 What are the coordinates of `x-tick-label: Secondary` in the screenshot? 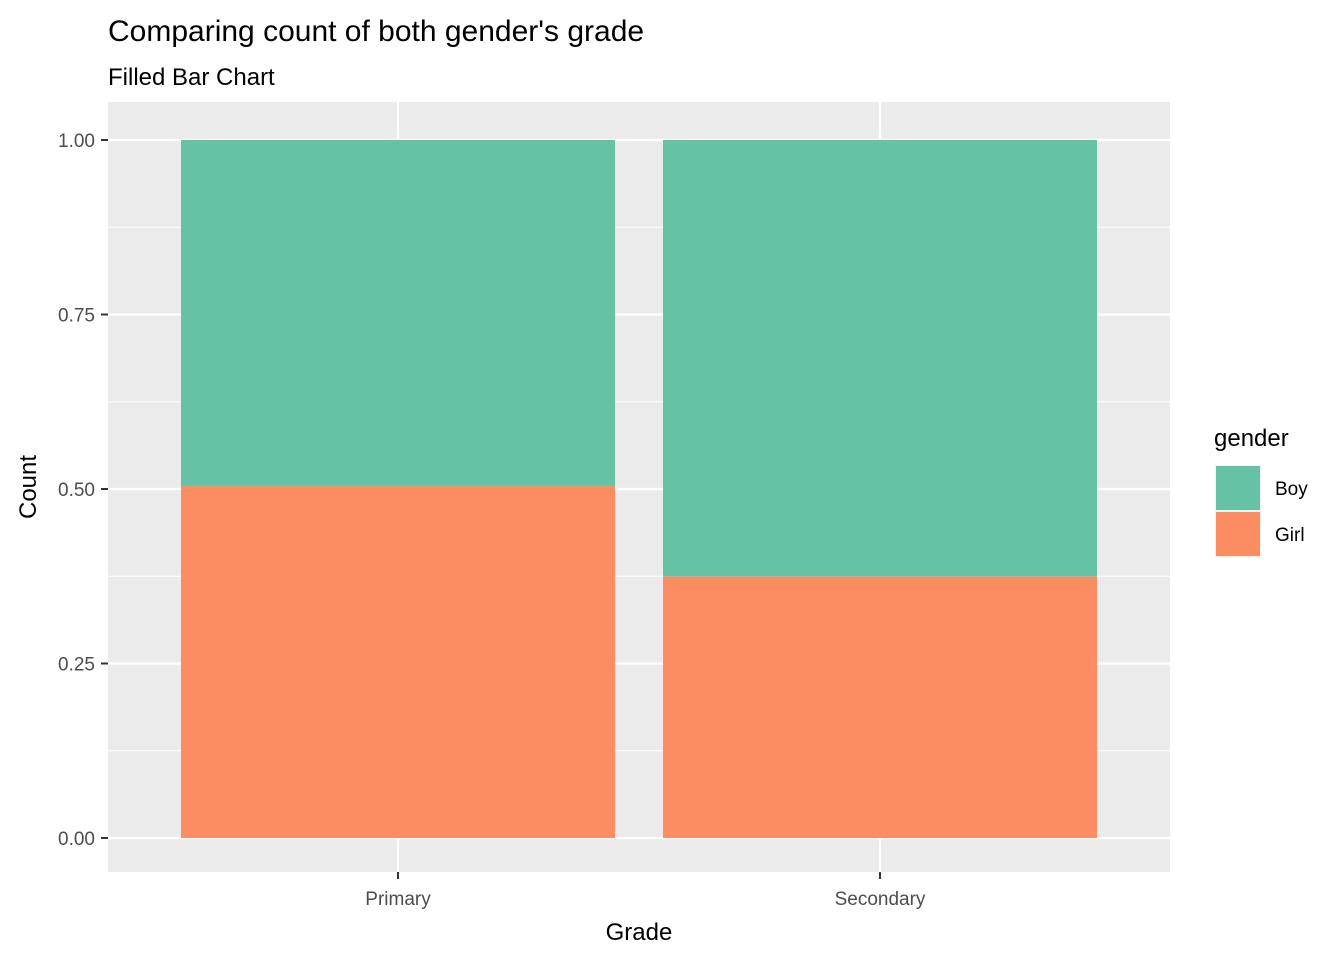 It's located at (880, 899).